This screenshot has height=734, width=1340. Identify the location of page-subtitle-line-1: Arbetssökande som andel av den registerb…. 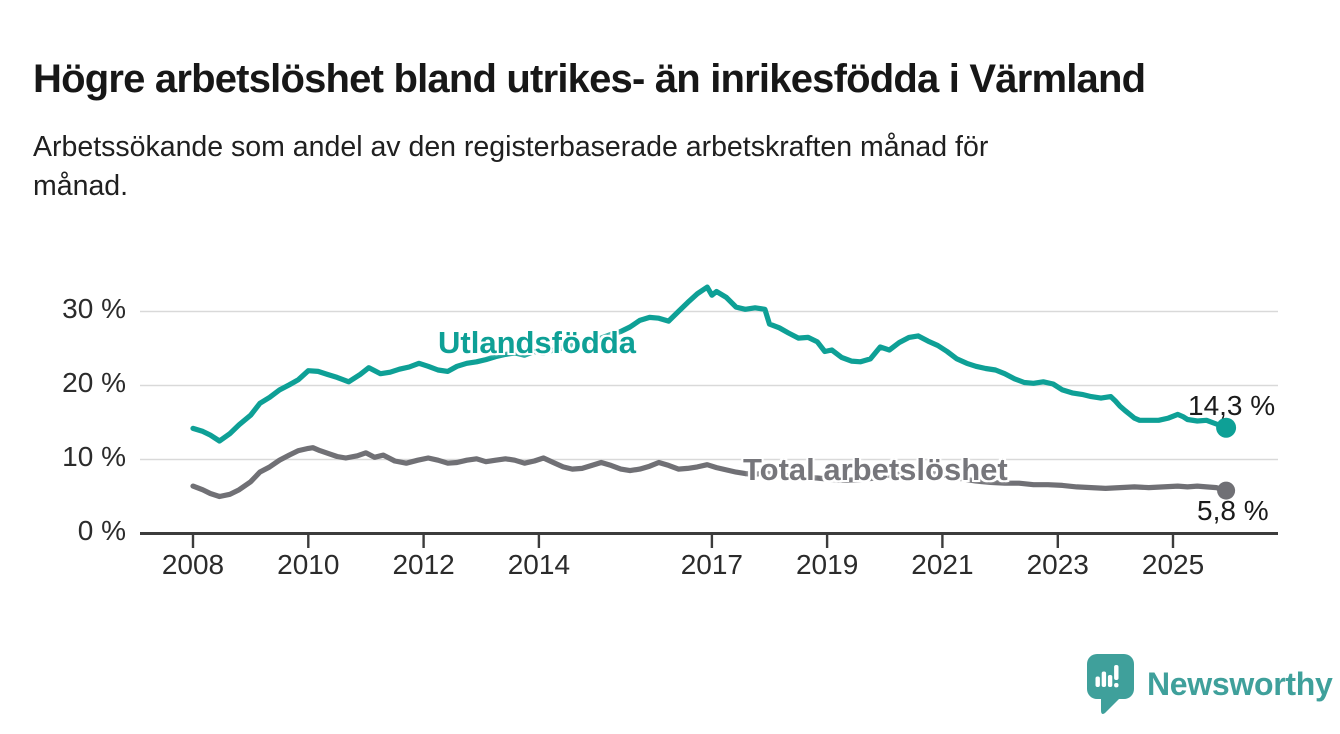
(511, 147).